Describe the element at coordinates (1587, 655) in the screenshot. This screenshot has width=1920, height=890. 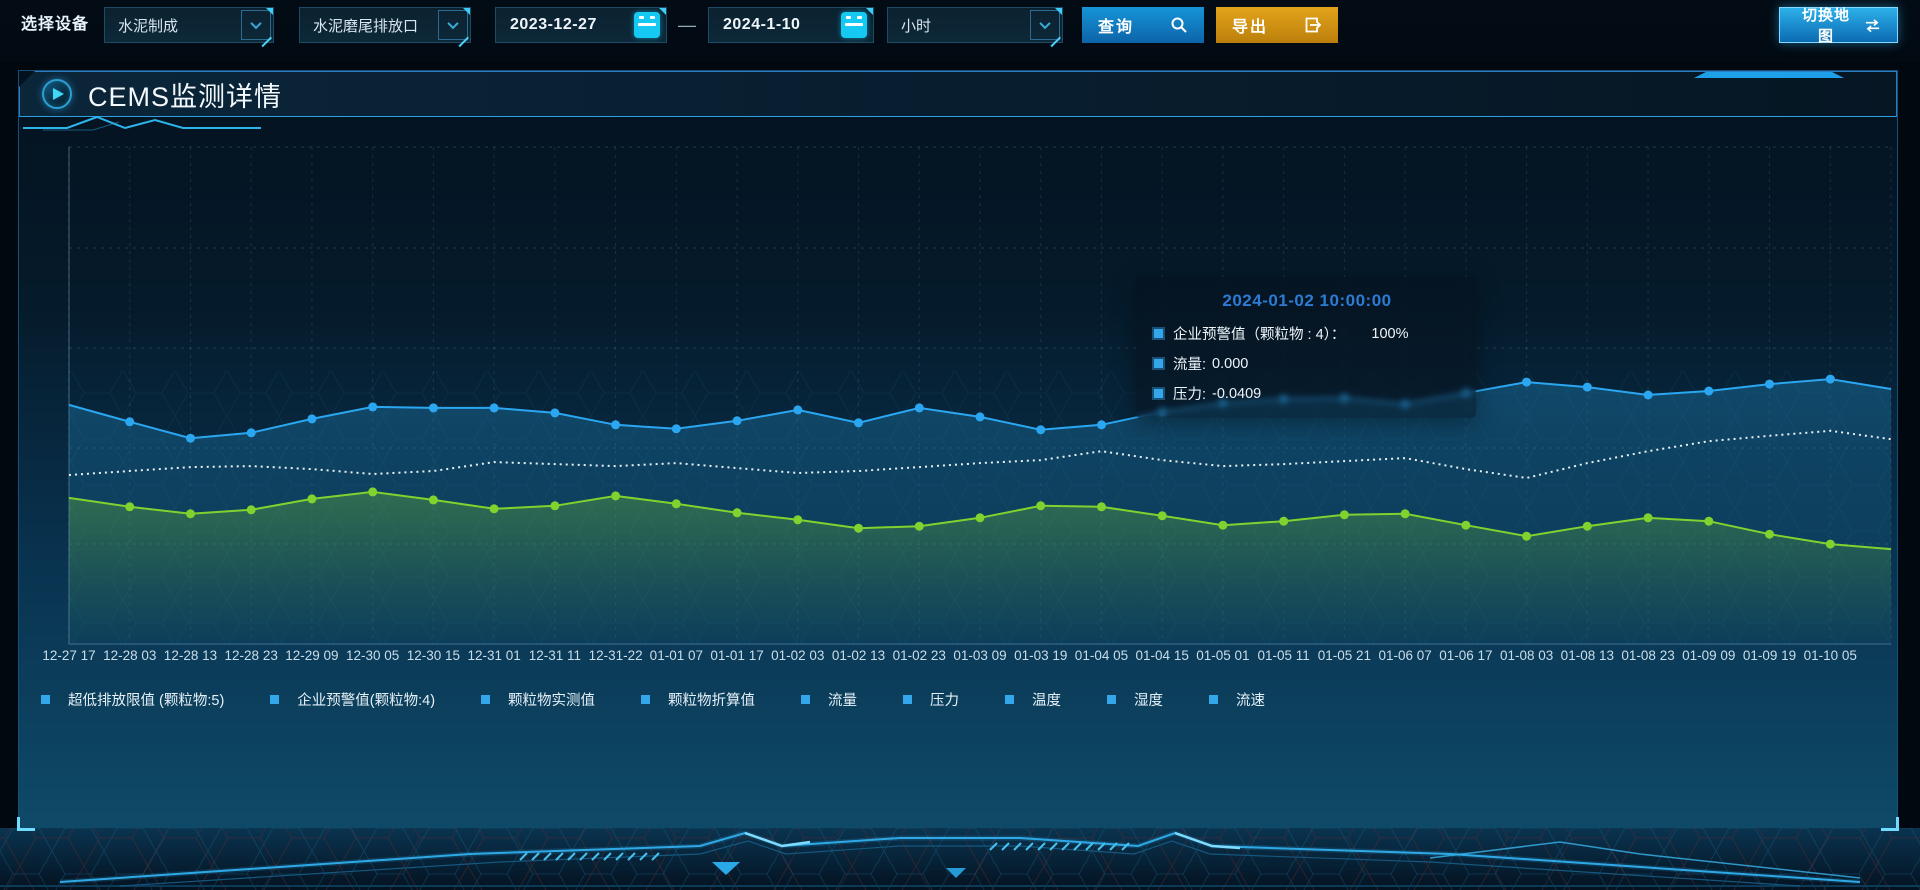
I see `x-axis-label: 01-08 13` at that location.